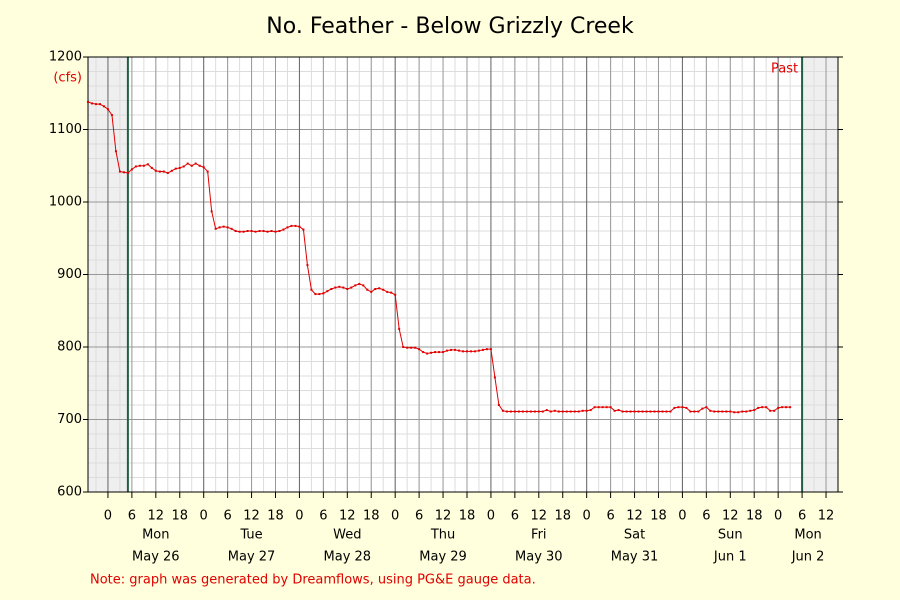  What do you see at coordinates (69, 274) in the screenshot?
I see `y-tick-label: 900` at bounding box center [69, 274].